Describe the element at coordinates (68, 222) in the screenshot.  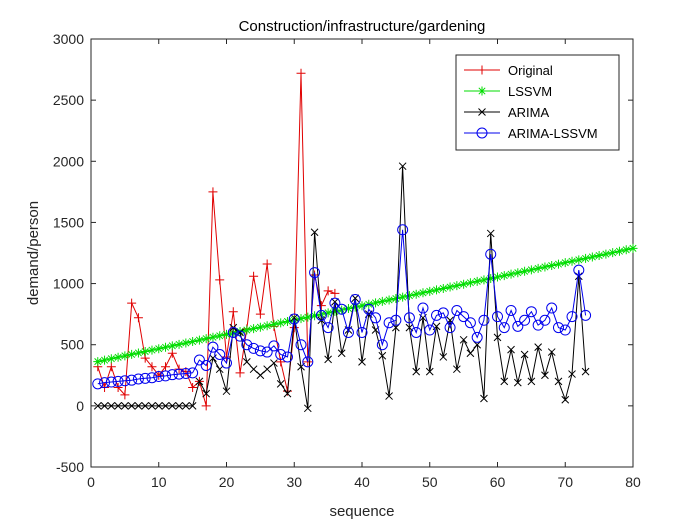
I see `y-tick-label: 1500` at that location.